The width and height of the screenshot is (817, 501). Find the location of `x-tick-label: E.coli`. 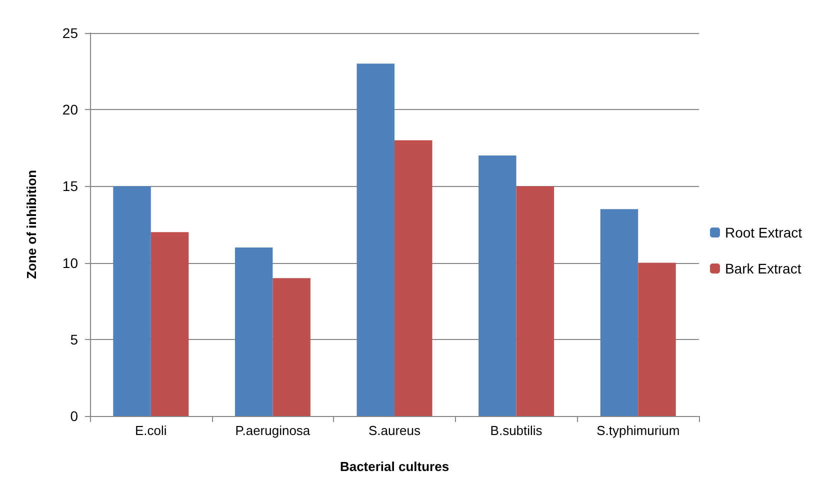

x-tick-label: E.coli is located at coordinates (151, 430).